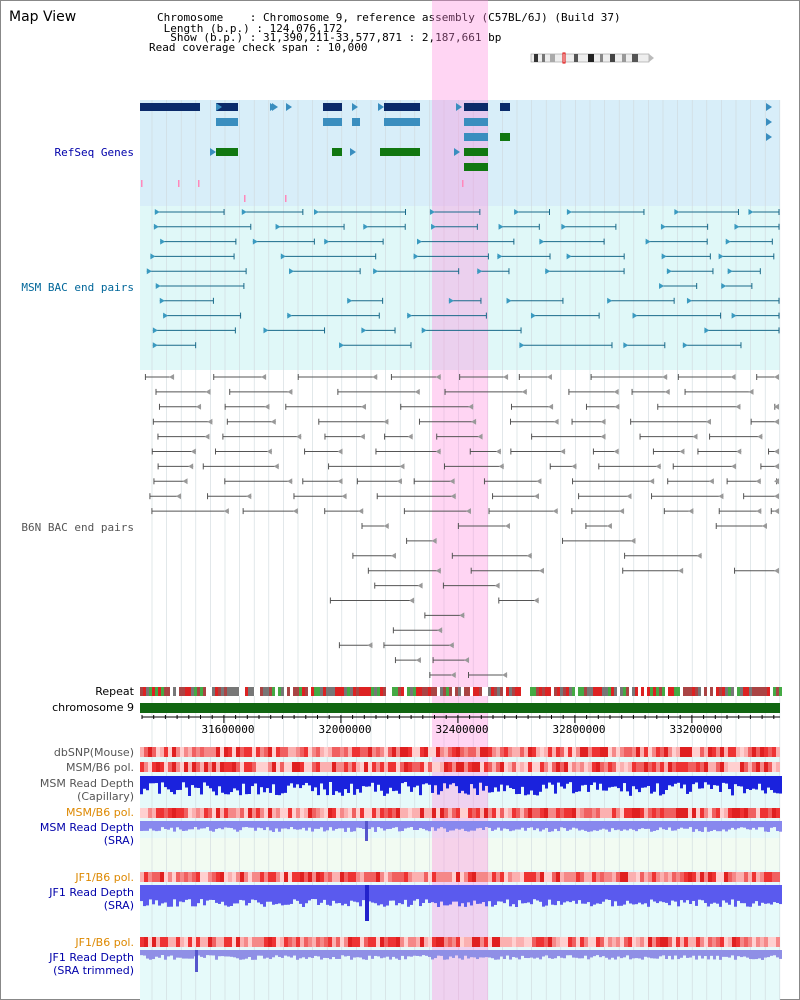 The height and width of the screenshot is (1000, 800). What do you see at coordinates (696, 729) in the screenshot?
I see `ruler-tick-label: 33200000` at bounding box center [696, 729].